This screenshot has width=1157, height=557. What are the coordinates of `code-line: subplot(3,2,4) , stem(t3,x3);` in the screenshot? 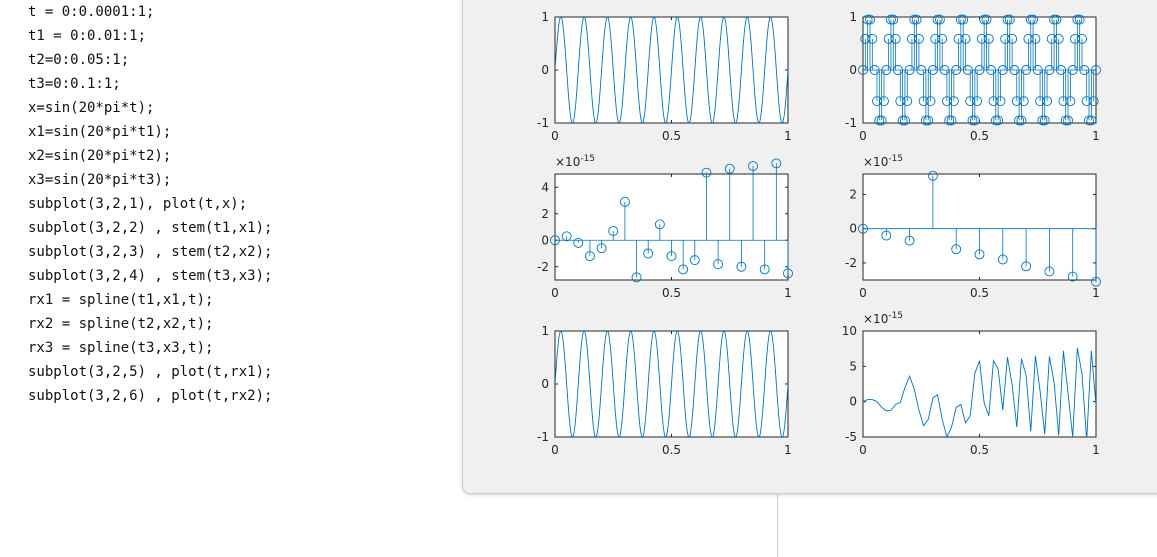 It's located at (150, 276).